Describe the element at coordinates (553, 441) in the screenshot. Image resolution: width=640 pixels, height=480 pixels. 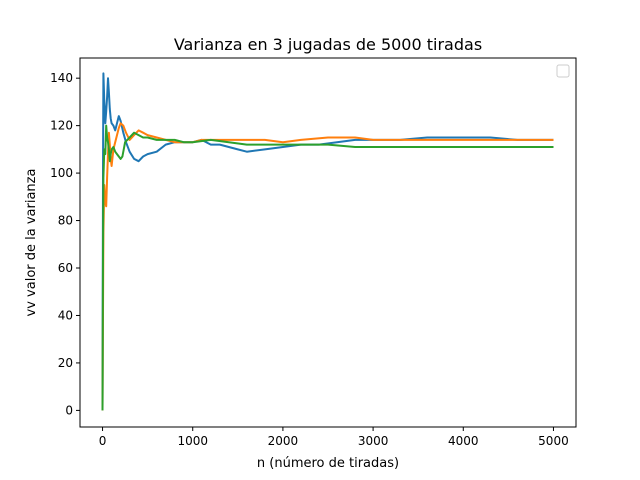
I see `x-tick-label: 5000` at that location.